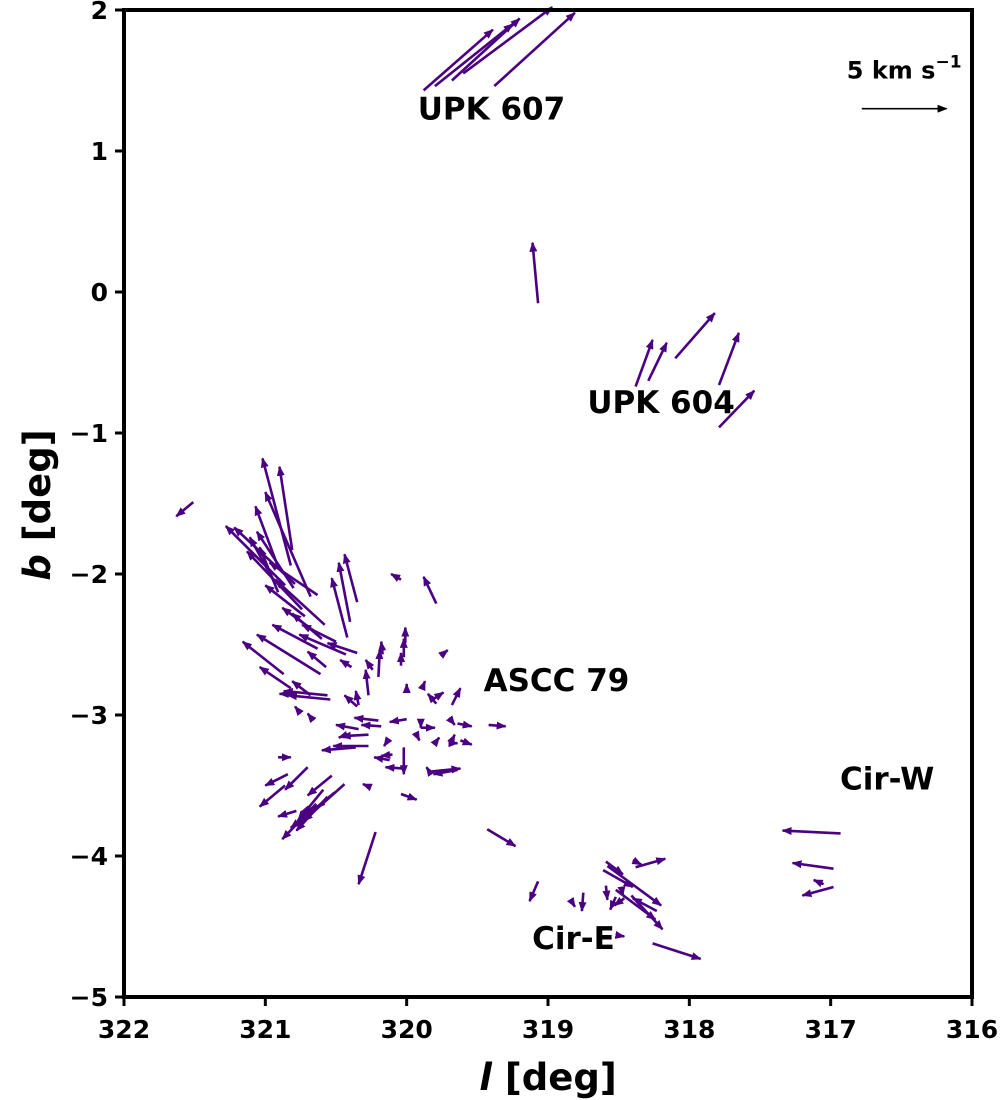  Describe the element at coordinates (887, 779) in the screenshot. I see `region-label: Cir-W` at that location.